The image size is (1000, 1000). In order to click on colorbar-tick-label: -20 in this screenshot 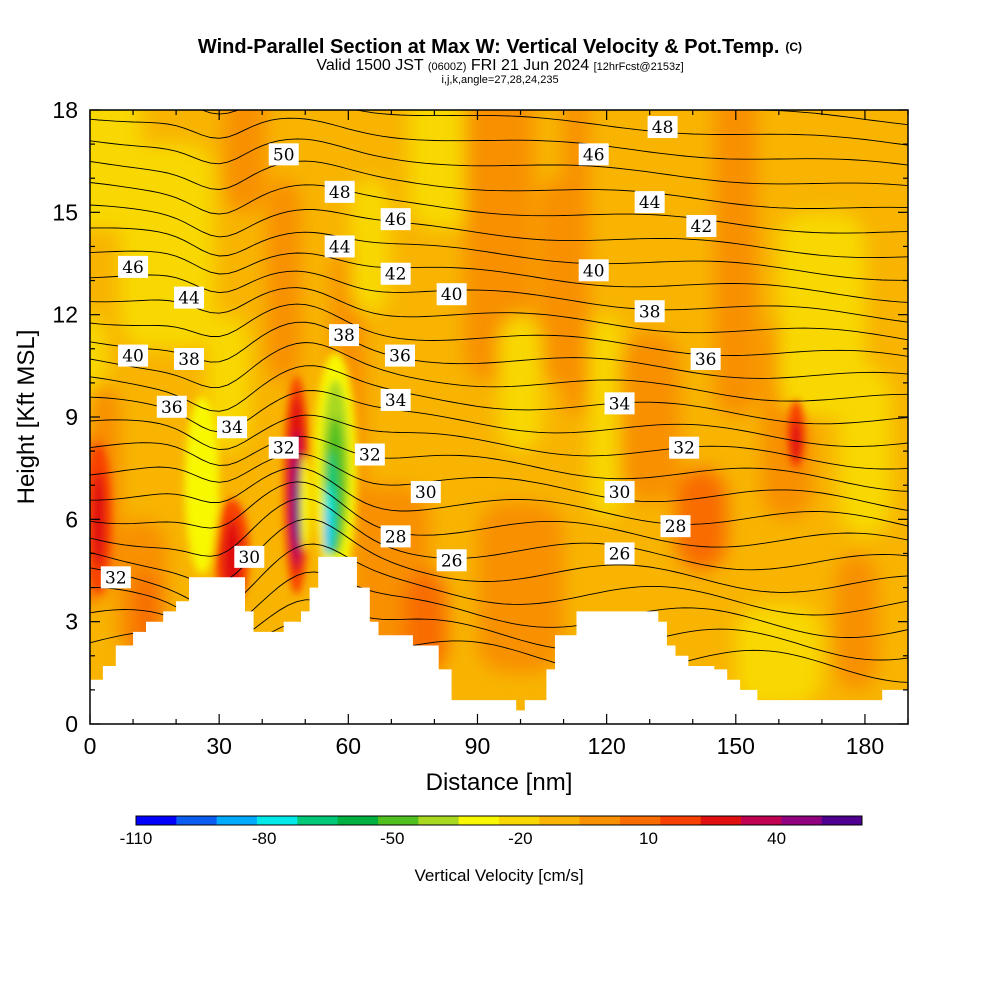, I will do `click(520, 838)`.